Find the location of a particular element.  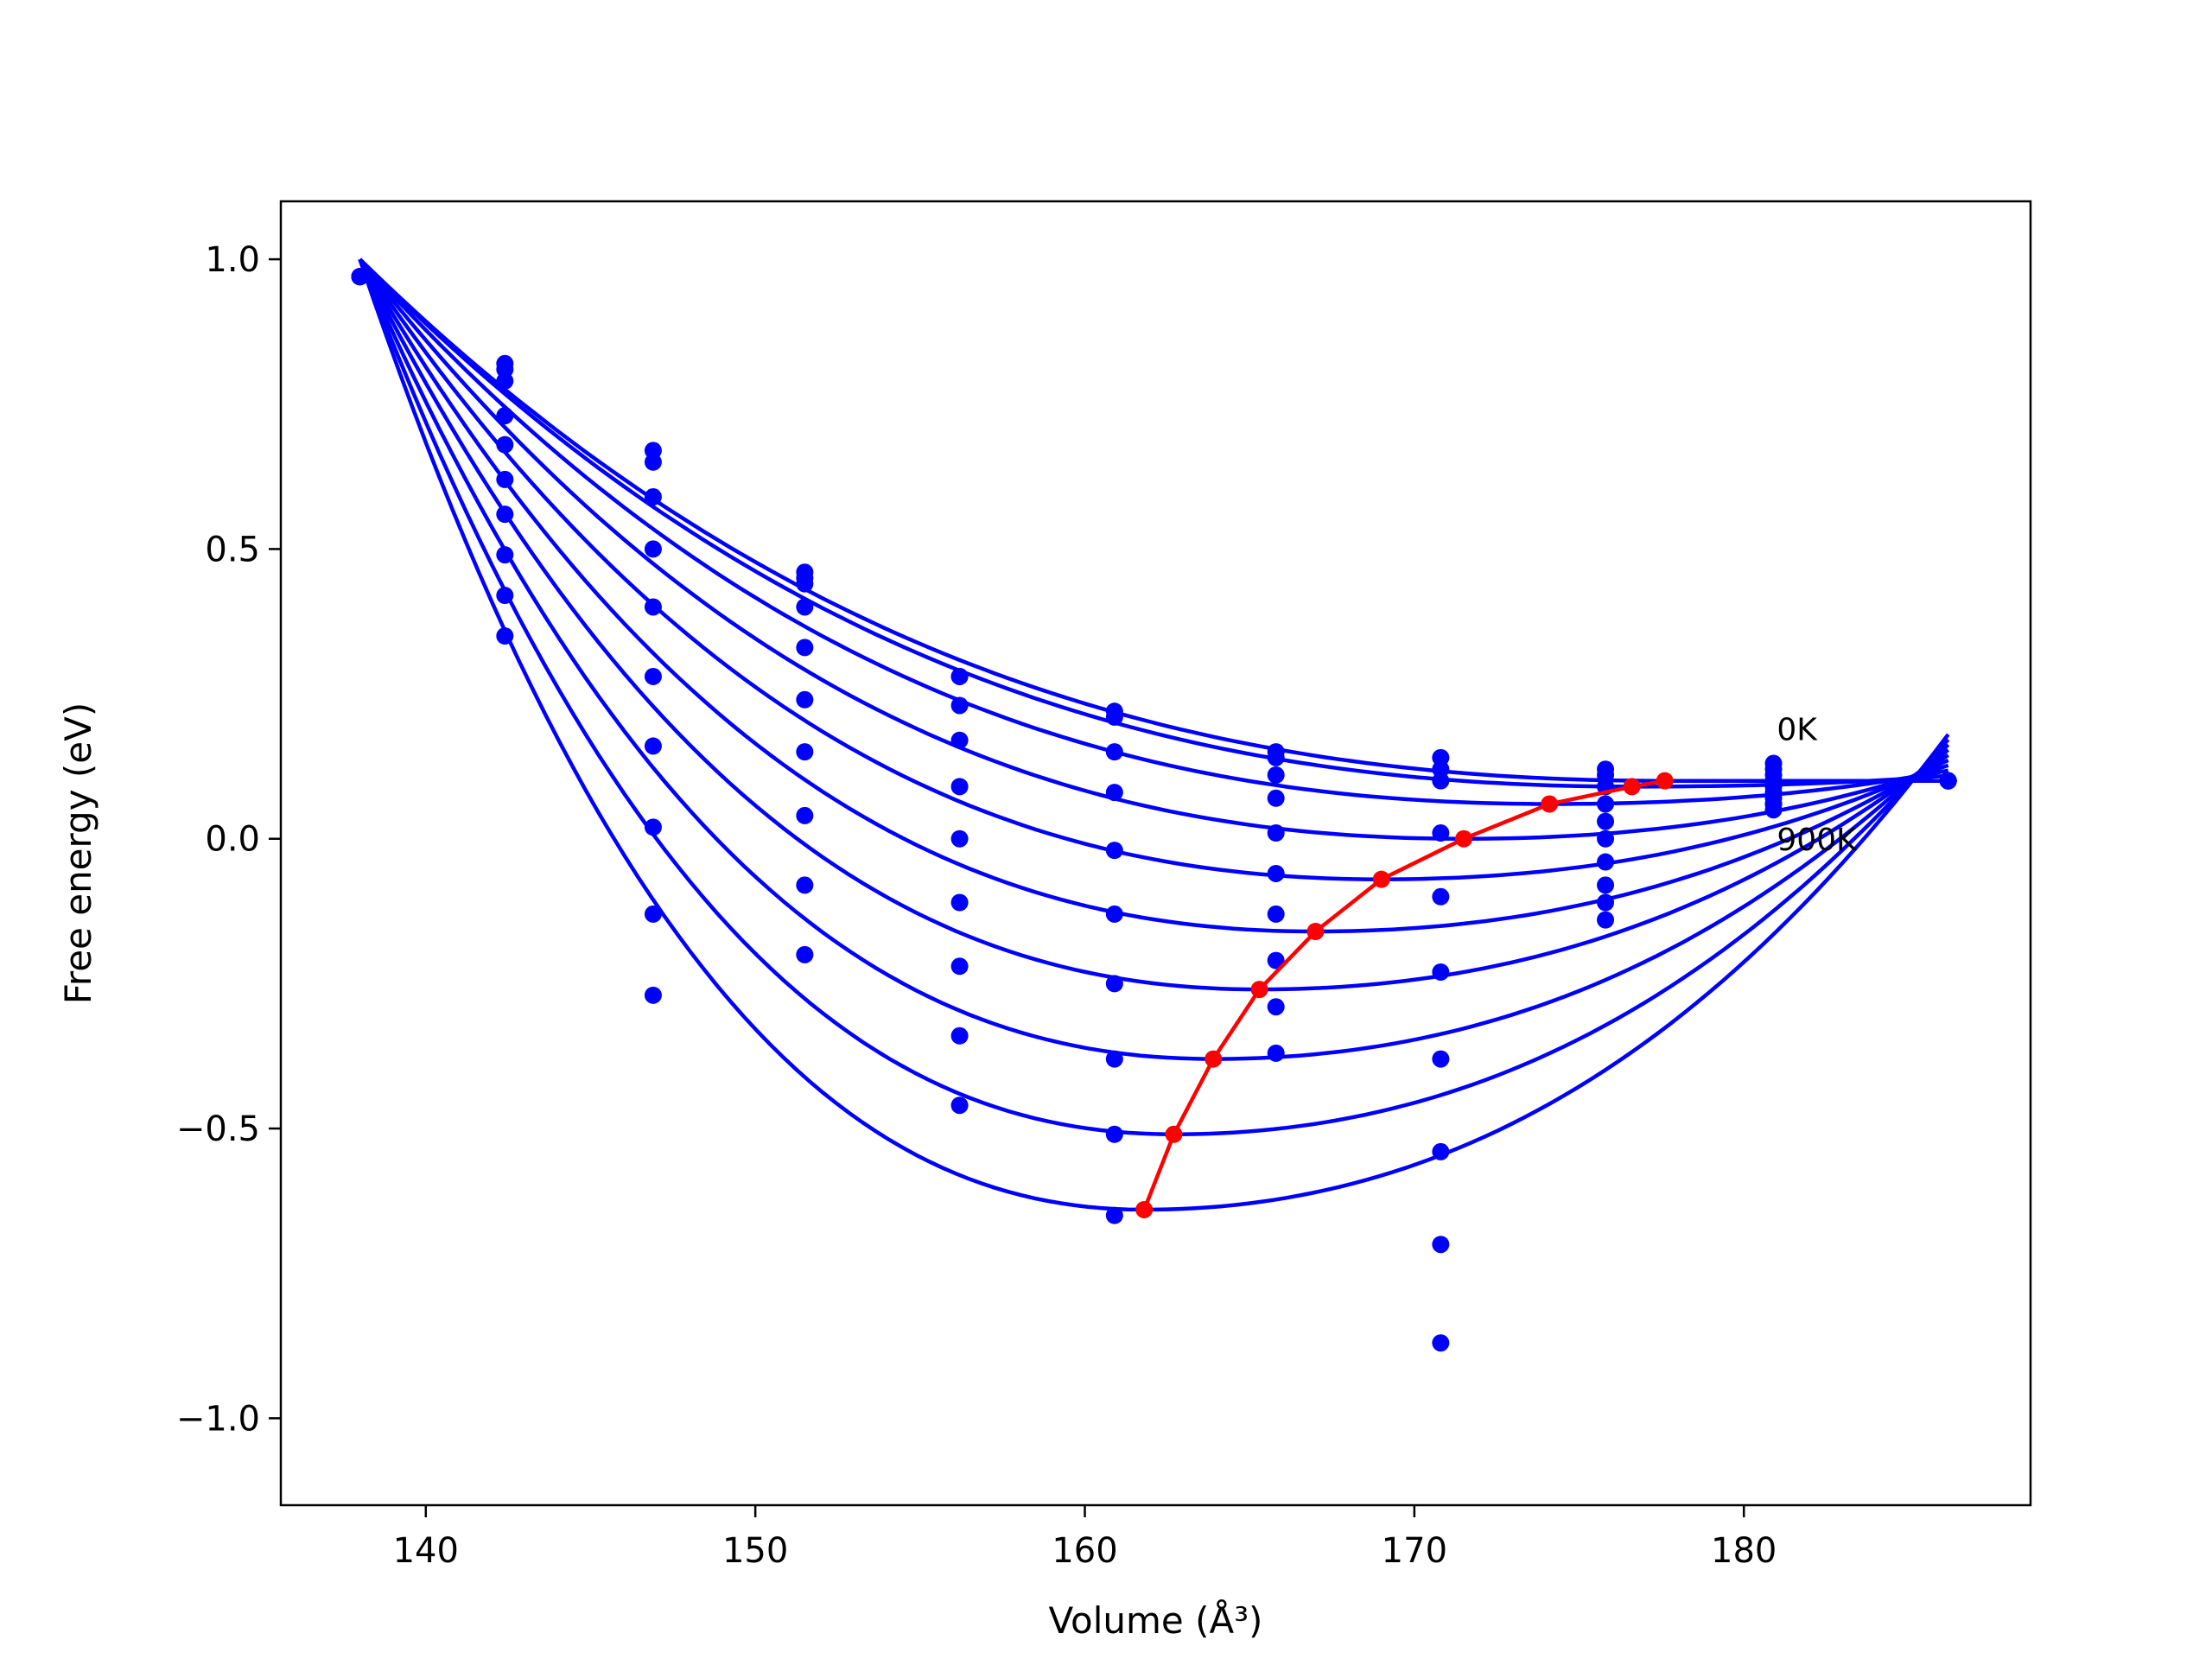

annotation-0k: 0K is located at coordinates (1797, 730).